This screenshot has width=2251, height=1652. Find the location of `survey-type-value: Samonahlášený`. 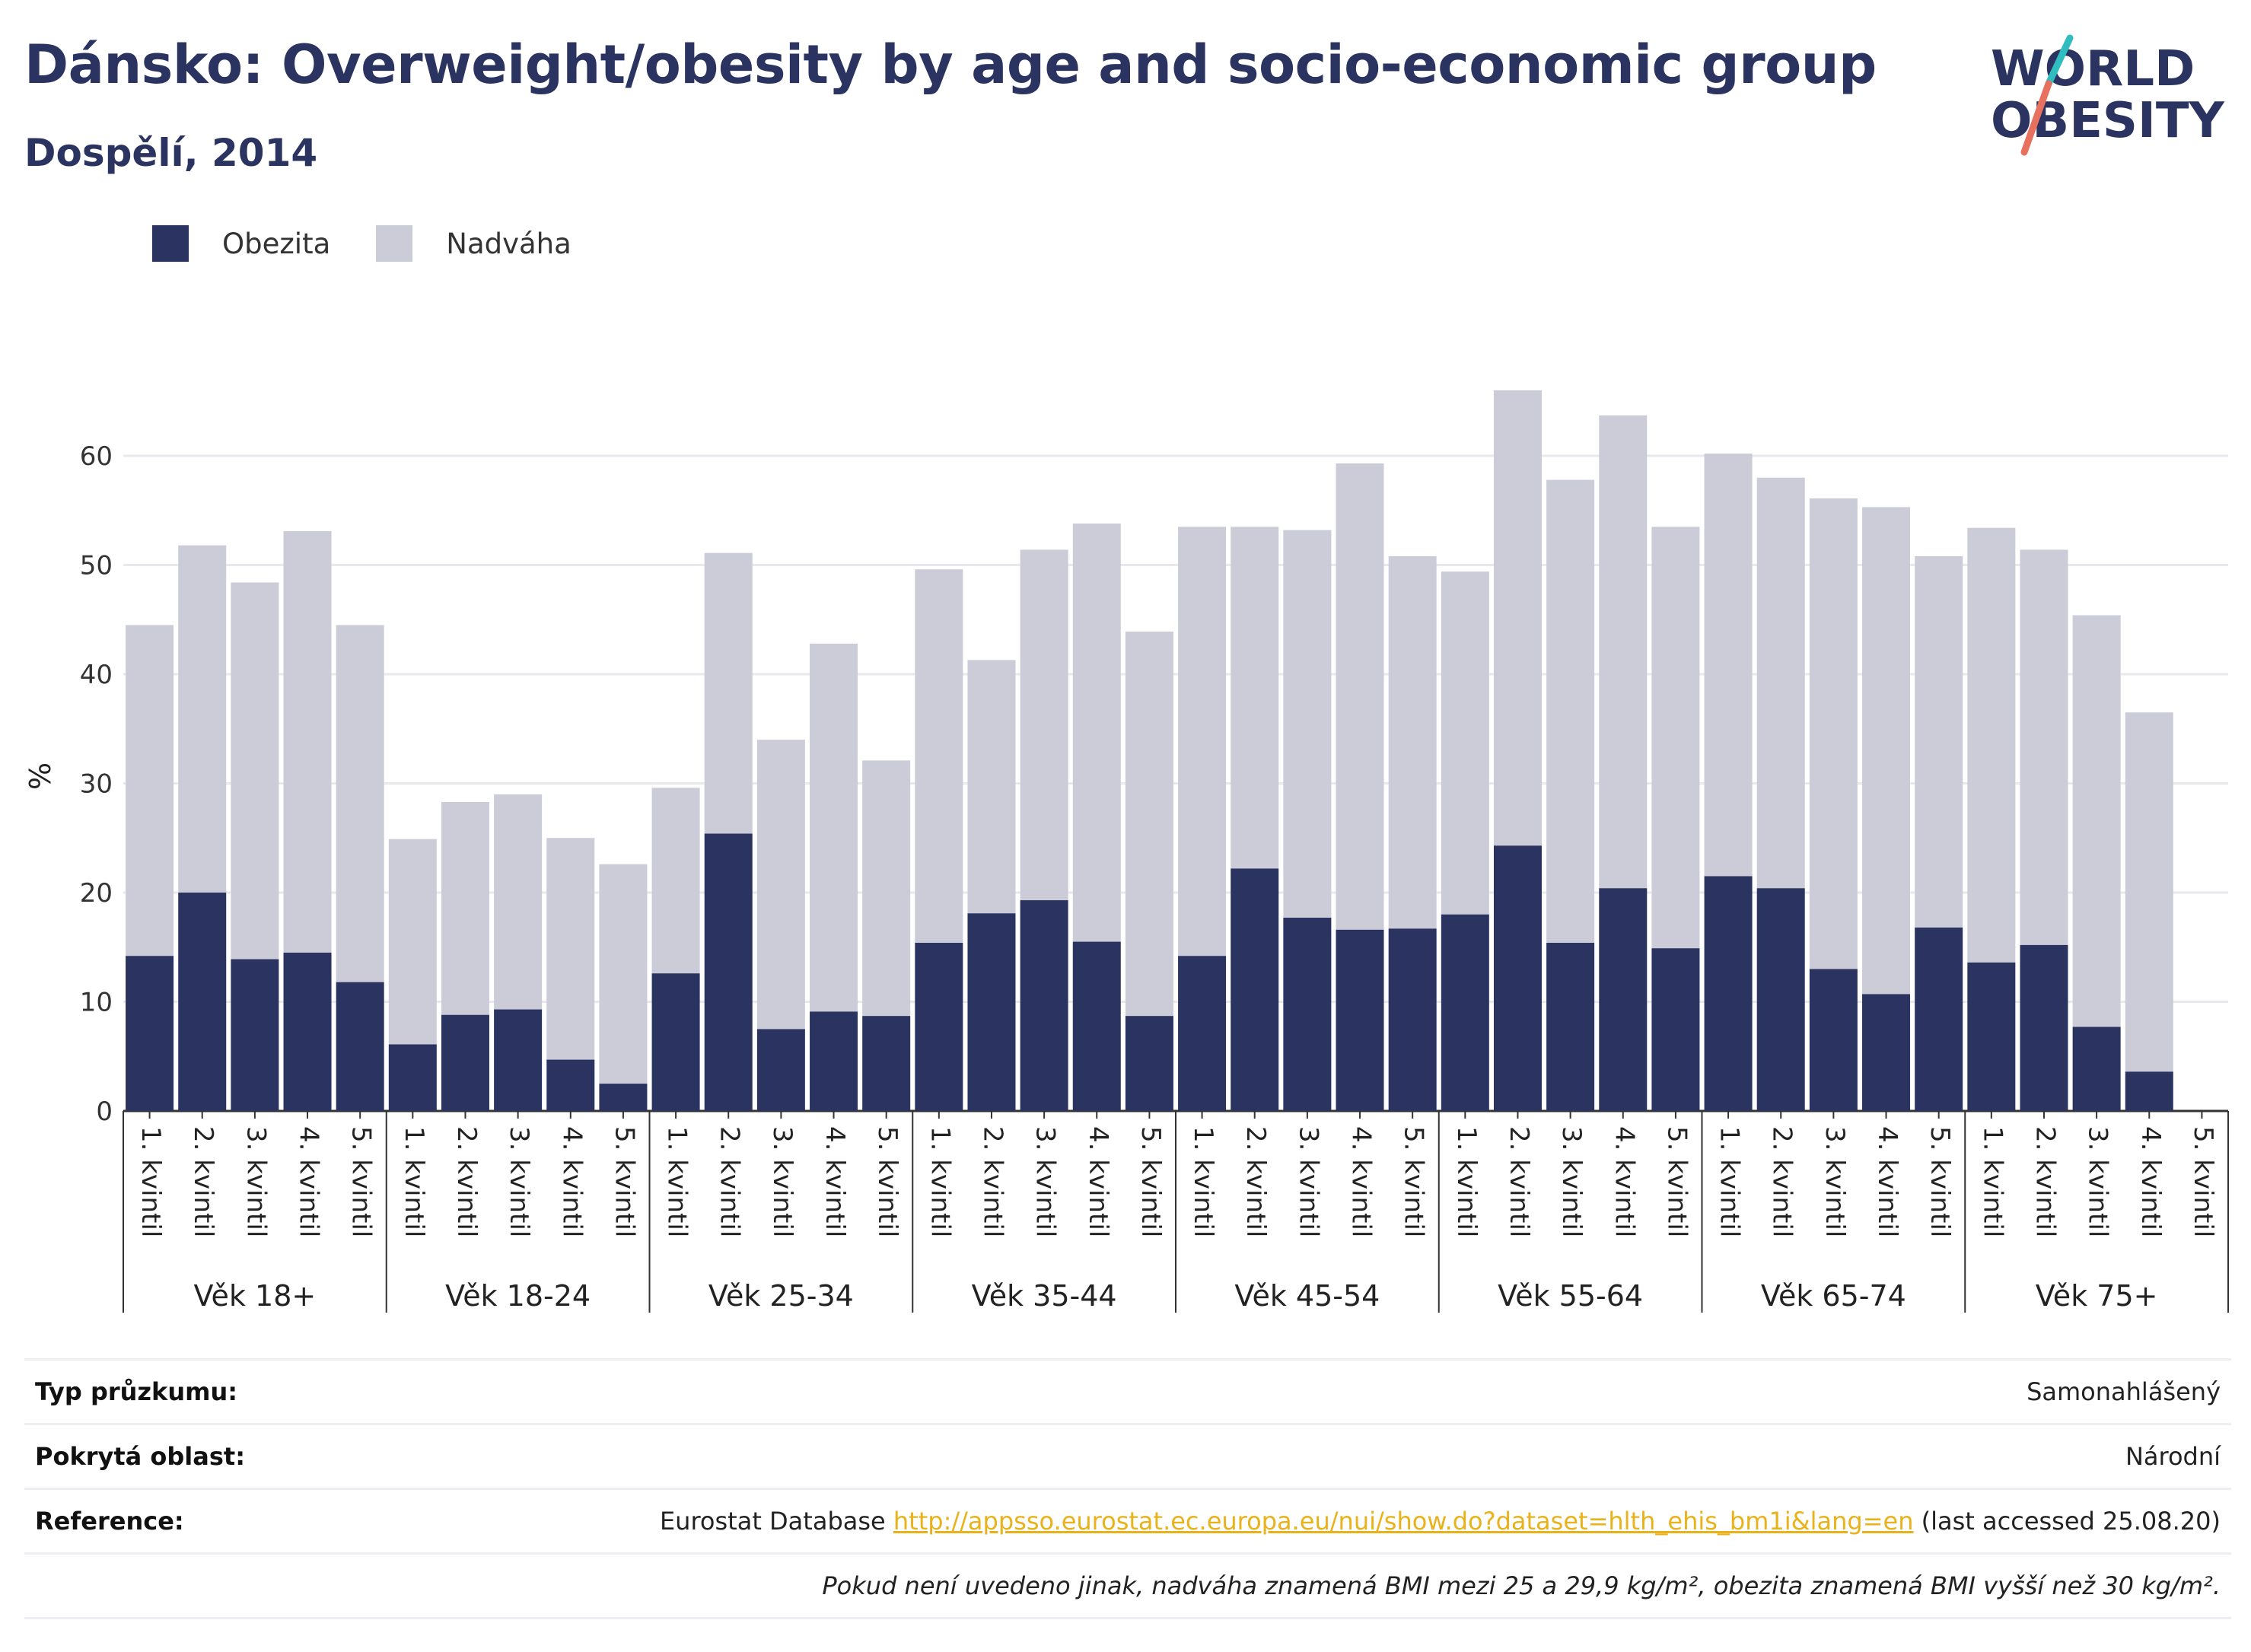

survey-type-value: Samonahlášený is located at coordinates (2124, 1391).